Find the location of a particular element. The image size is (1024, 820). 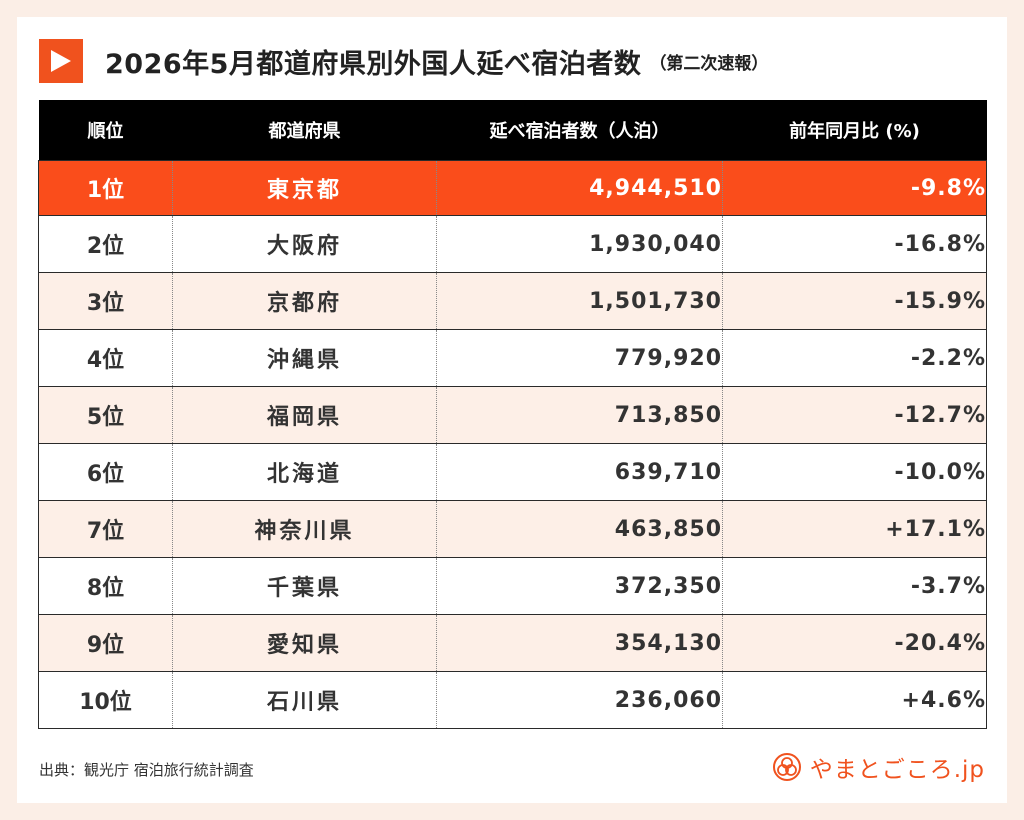

brand: やまとごころ.jp is located at coordinates (878, 767).